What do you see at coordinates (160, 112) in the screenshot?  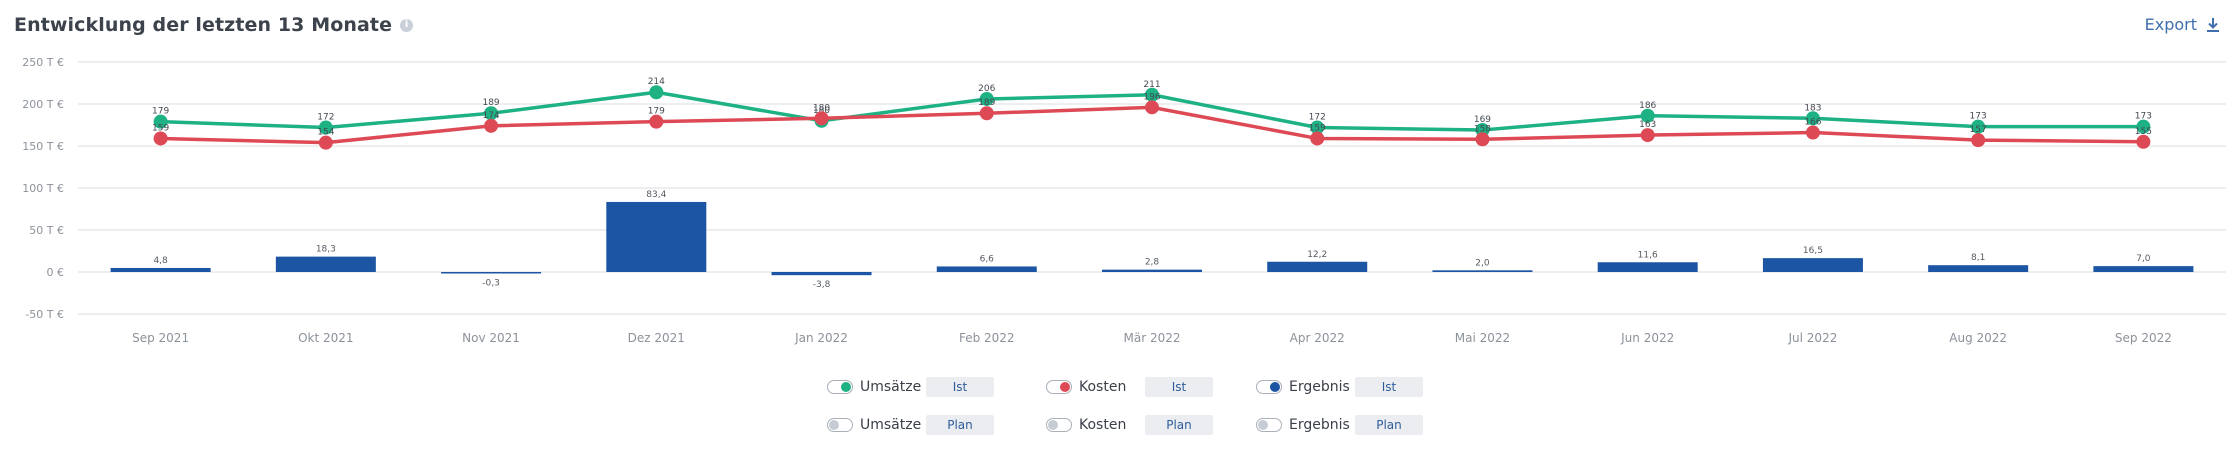 I see `umsaetze-value-label: 179` at bounding box center [160, 112].